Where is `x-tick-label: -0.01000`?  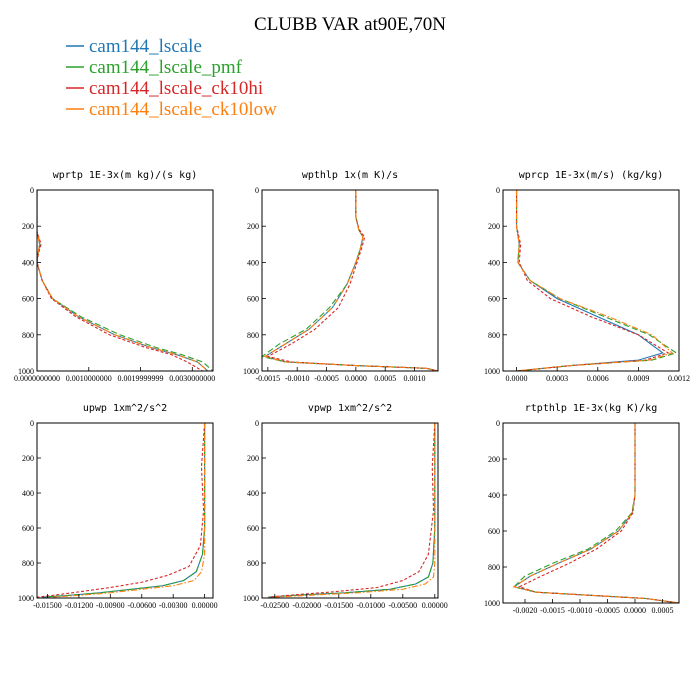 x-tick-label: -0.01000 is located at coordinates (370, 605).